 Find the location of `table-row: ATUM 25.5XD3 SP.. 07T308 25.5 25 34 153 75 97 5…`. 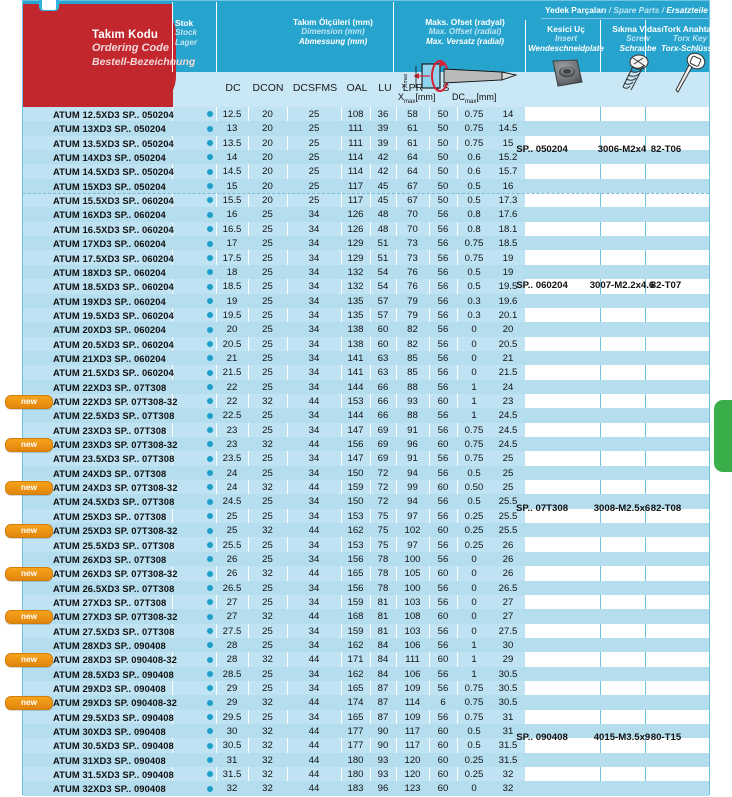

table-row: ATUM 25.5XD3 SP.. 07T308 25.5 25 34 153 75 97 5… is located at coordinates (366, 545).